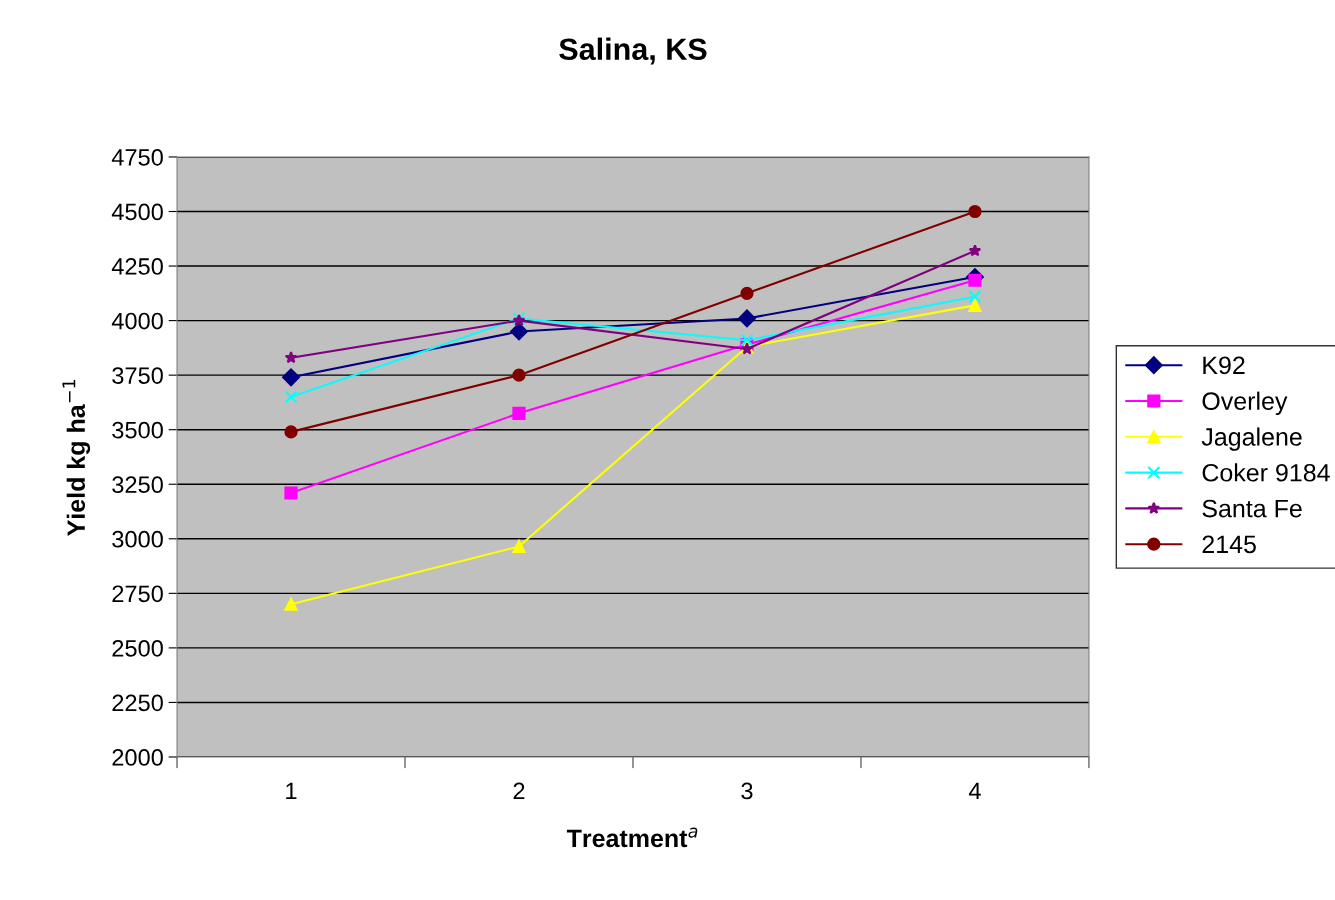 This screenshot has height=900, width=1335. I want to click on chart-title: Salina, KS, so click(633, 51).